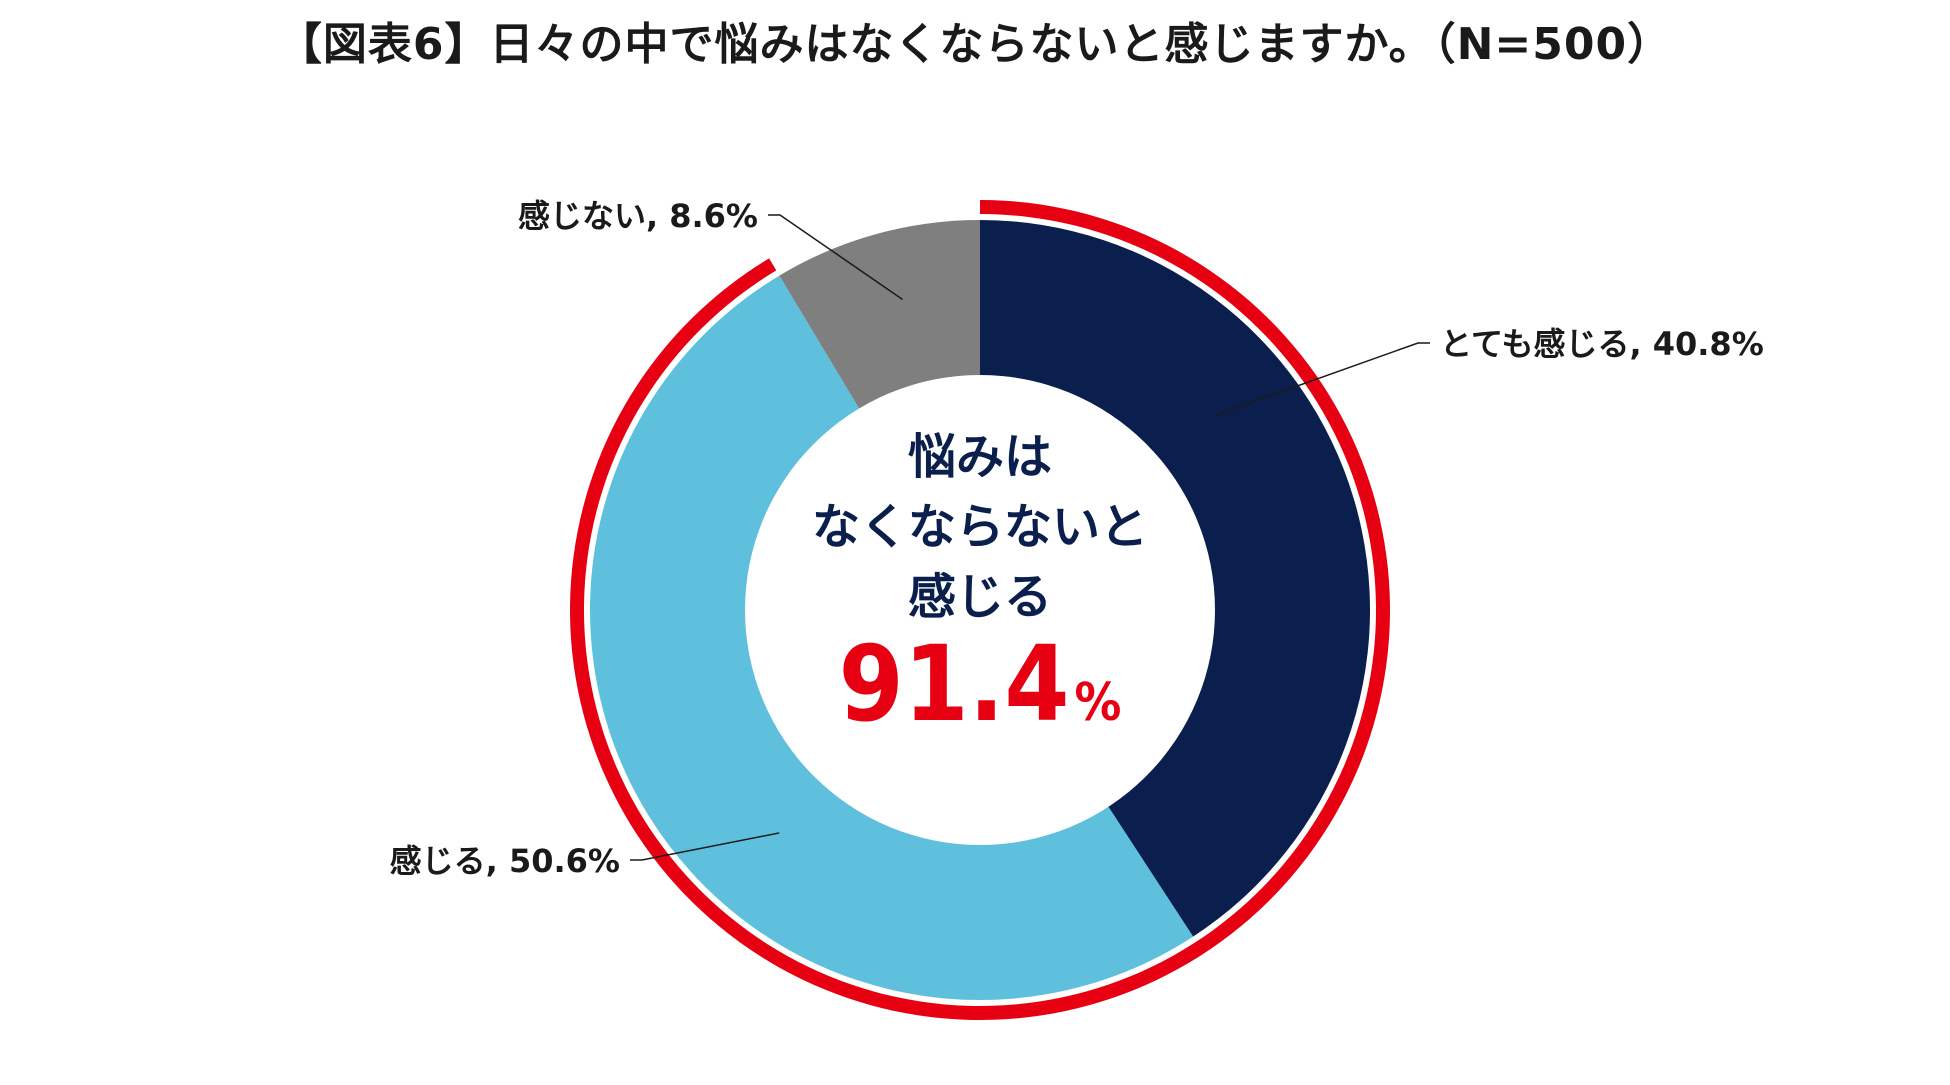  I want to click on slice-label-3: 感じない, 8.6%, so click(638, 216).